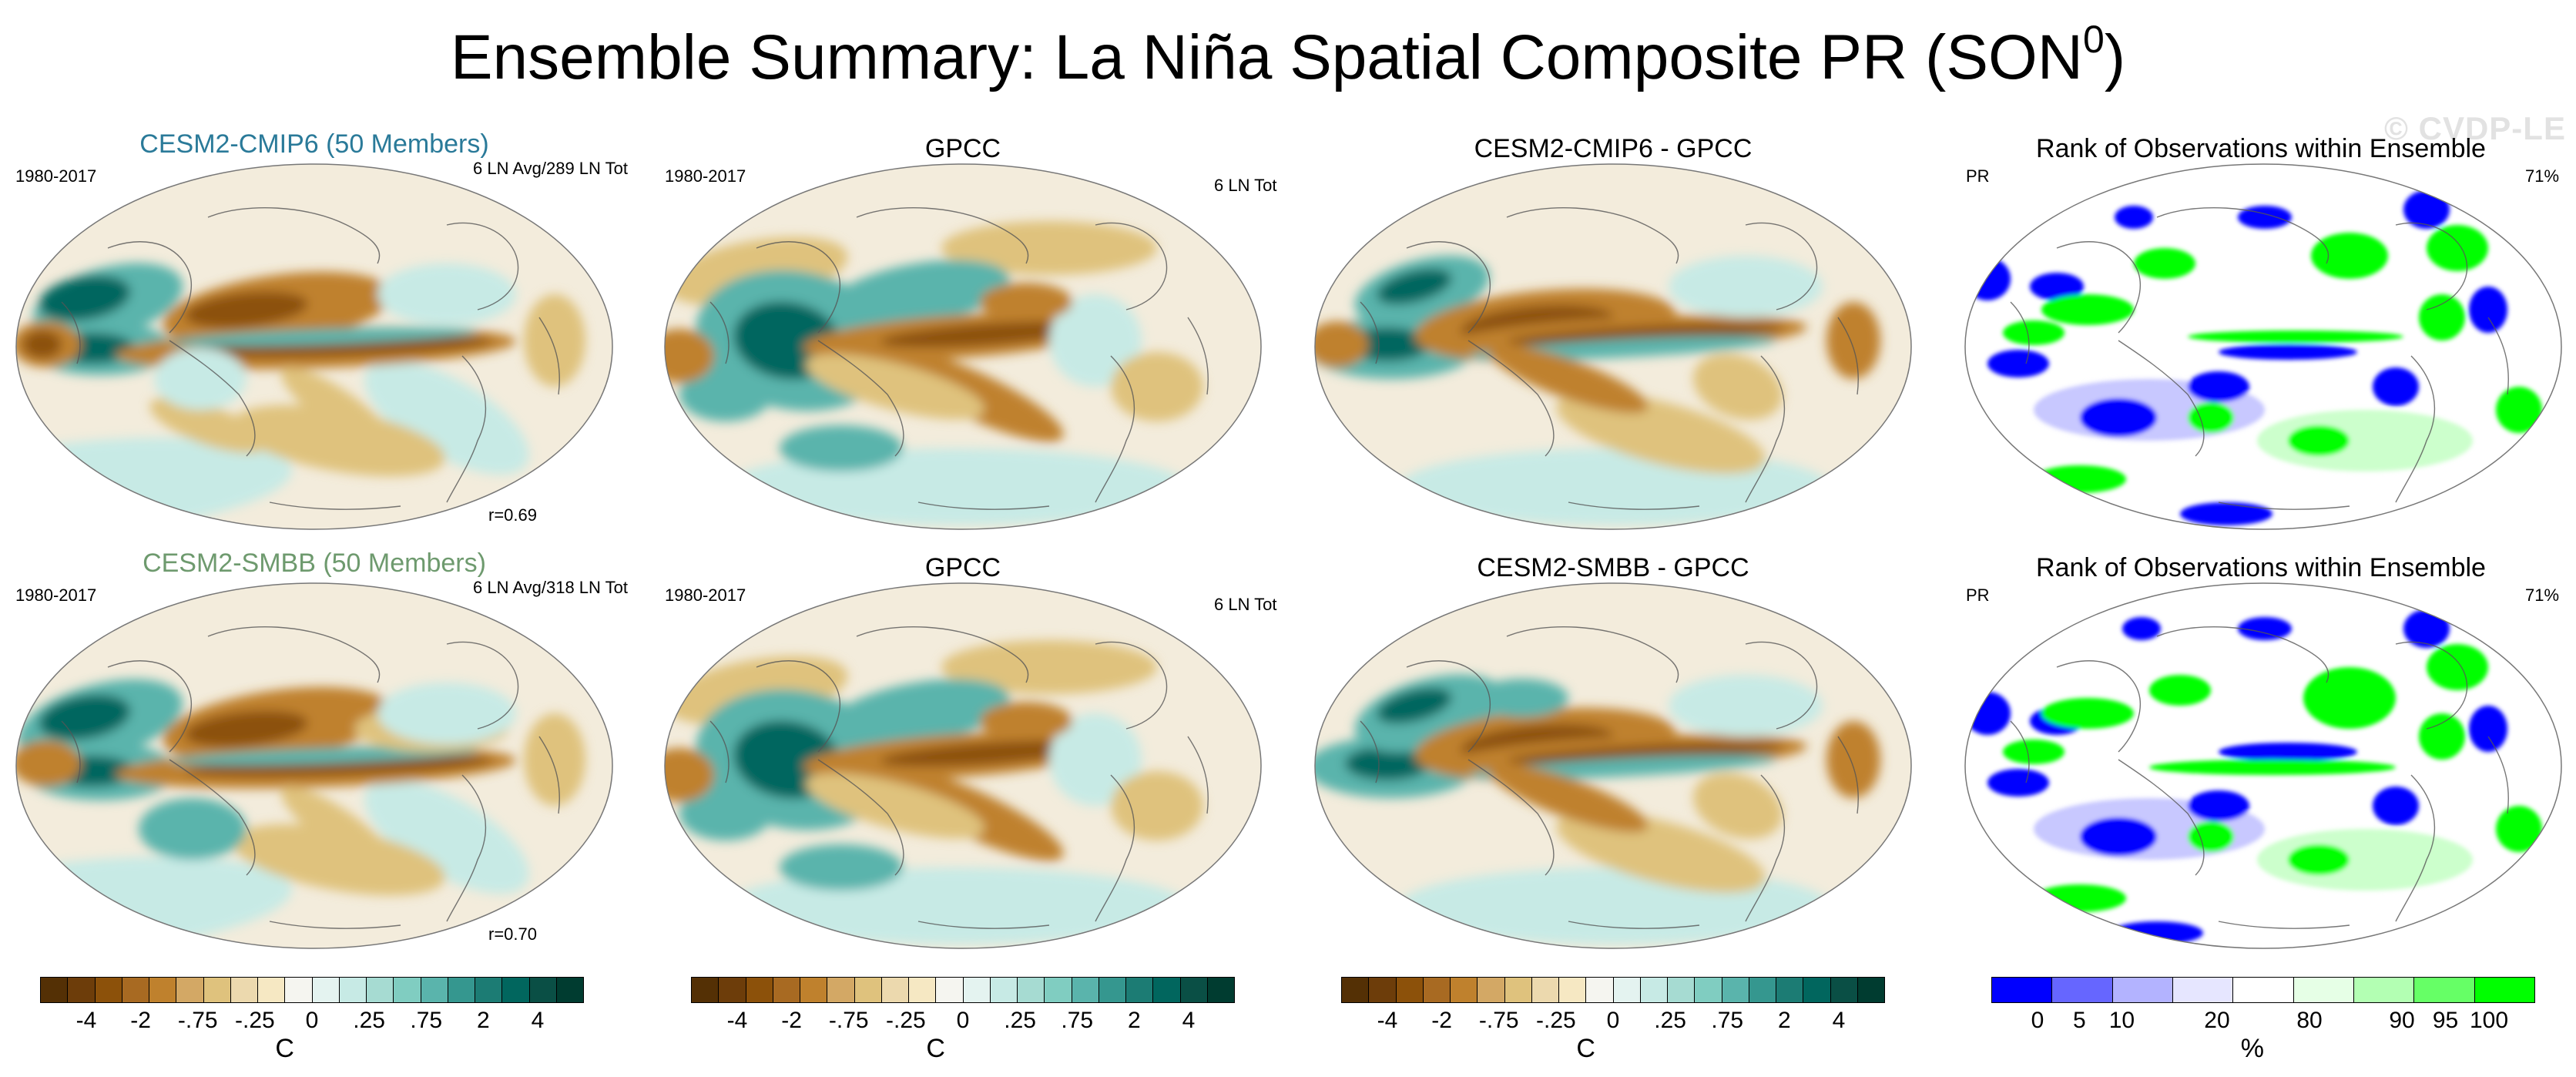  What do you see at coordinates (1784, 1021) in the screenshot?
I see `colorbar-tick-label: 2` at bounding box center [1784, 1021].